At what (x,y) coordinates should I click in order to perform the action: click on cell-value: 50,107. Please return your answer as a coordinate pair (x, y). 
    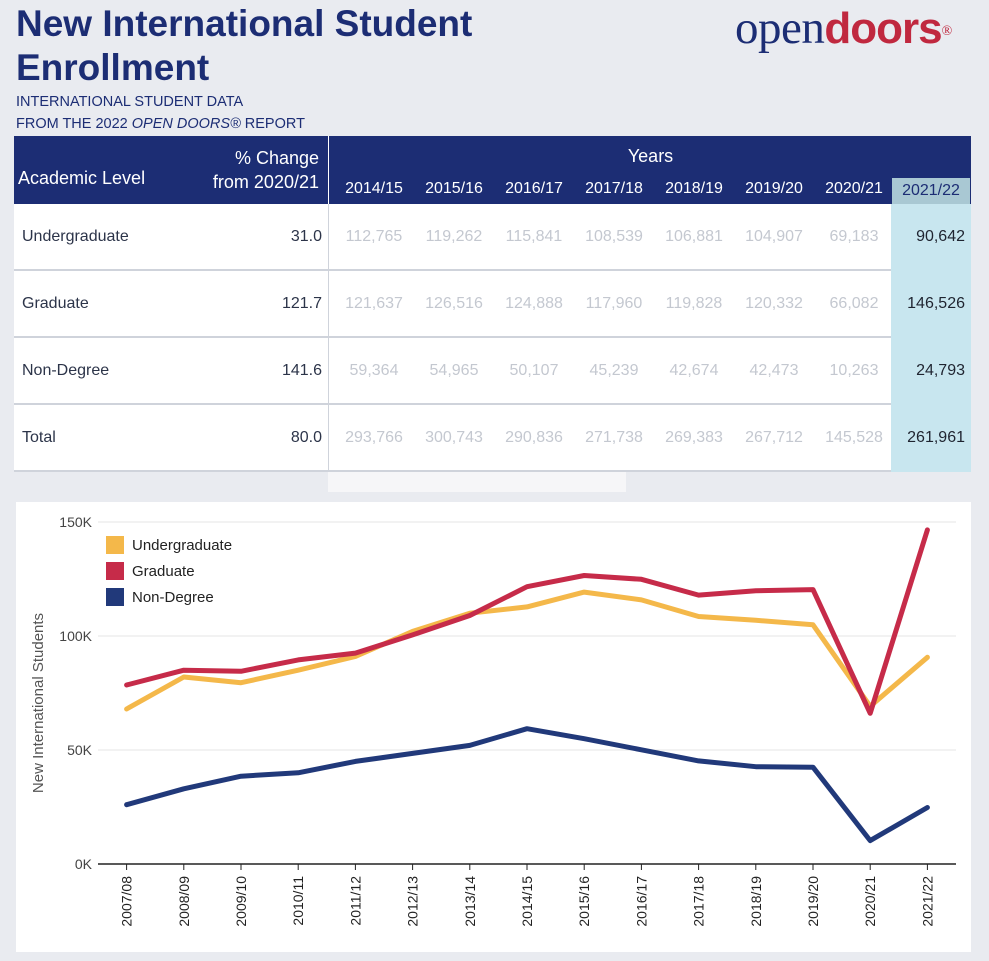
    Looking at the image, I should click on (534, 370).